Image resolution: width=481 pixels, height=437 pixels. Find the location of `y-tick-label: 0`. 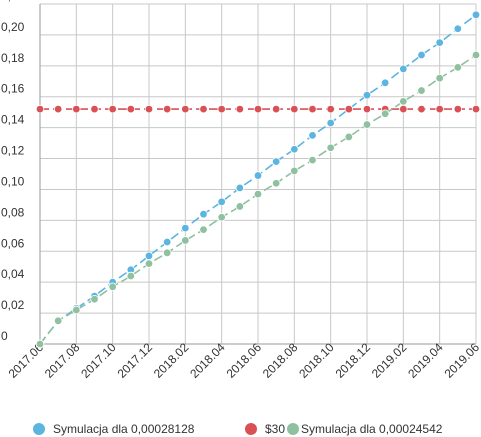

y-tick-label: 0 is located at coordinates (4, 336).